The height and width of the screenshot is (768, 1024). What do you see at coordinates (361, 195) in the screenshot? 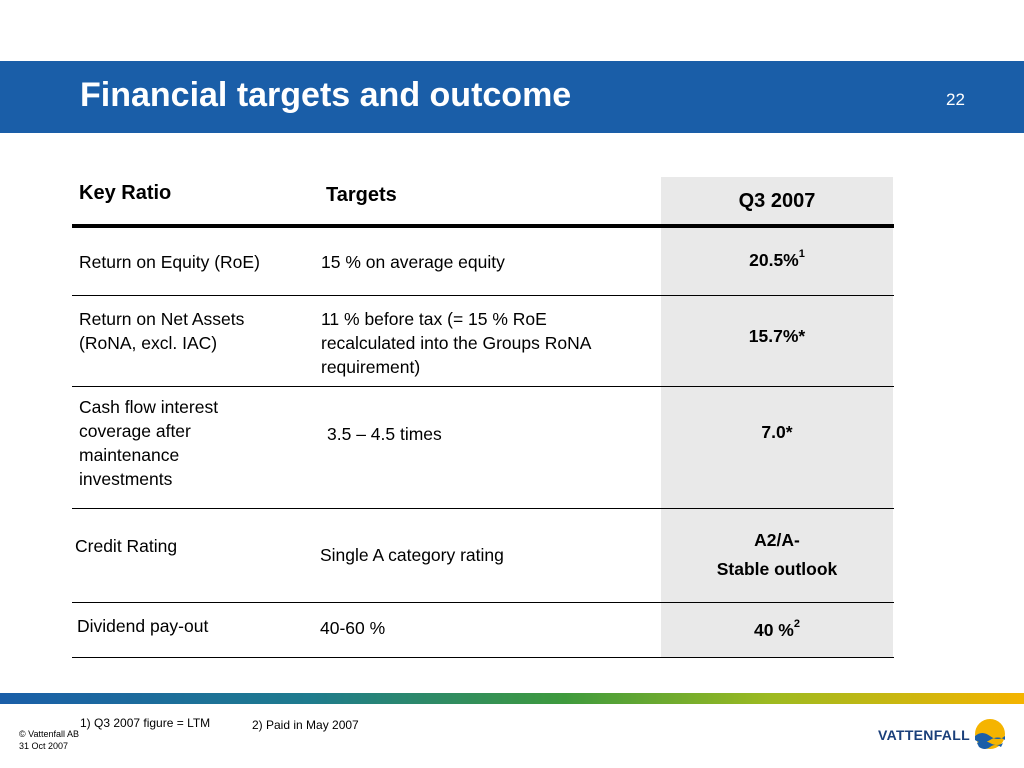
I see `header-targets: Targets` at bounding box center [361, 195].